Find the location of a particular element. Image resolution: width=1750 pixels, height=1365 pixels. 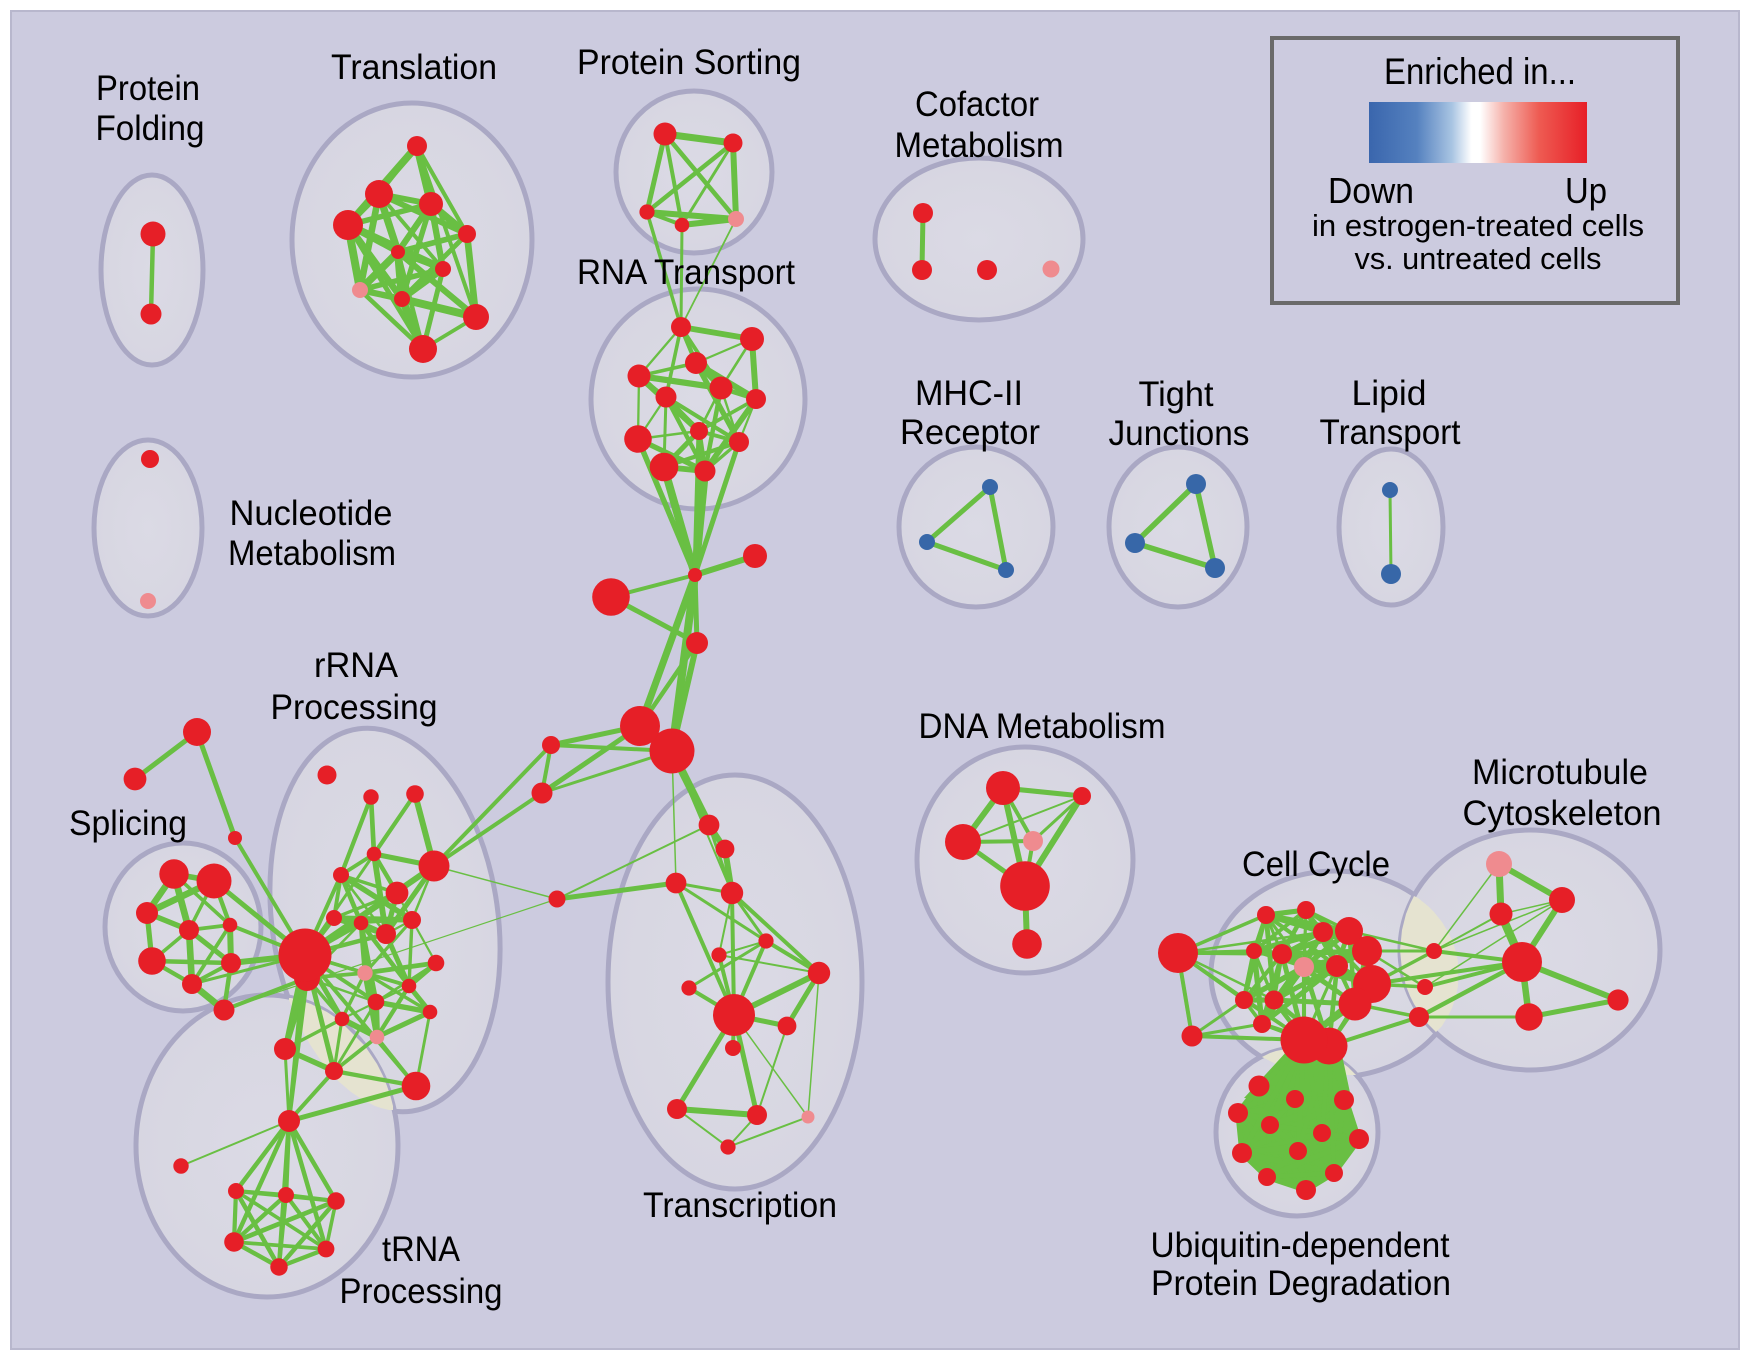

svg-text: Cofactor is located at coordinates (977, 104).